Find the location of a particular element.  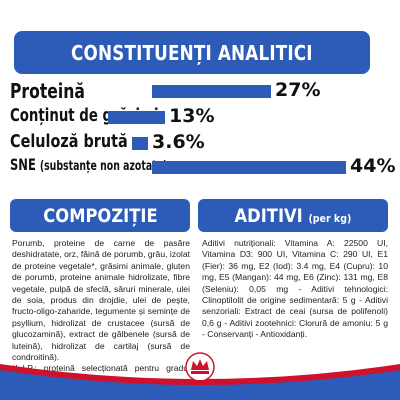

analytic-label-main: SNE is located at coordinates (23, 164).